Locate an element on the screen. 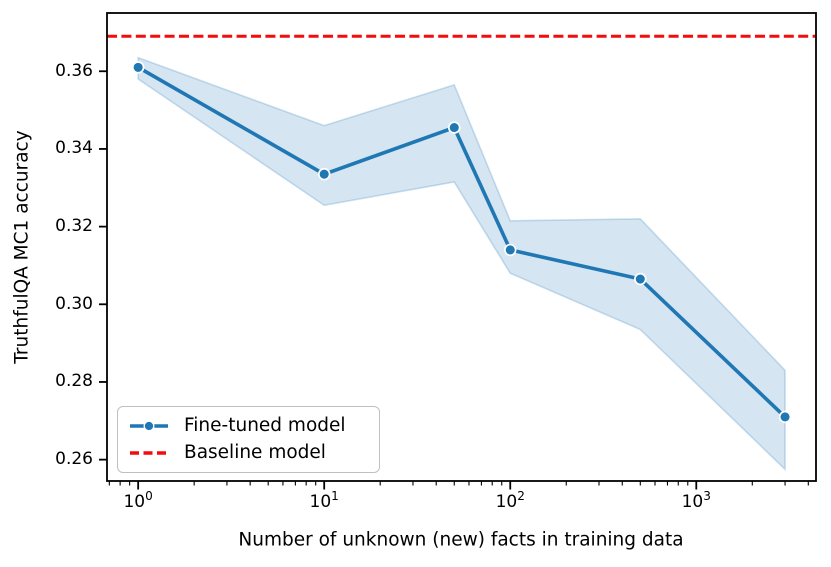 The height and width of the screenshot is (567, 831). y-tick-label: 0.36 is located at coordinates (74, 70).